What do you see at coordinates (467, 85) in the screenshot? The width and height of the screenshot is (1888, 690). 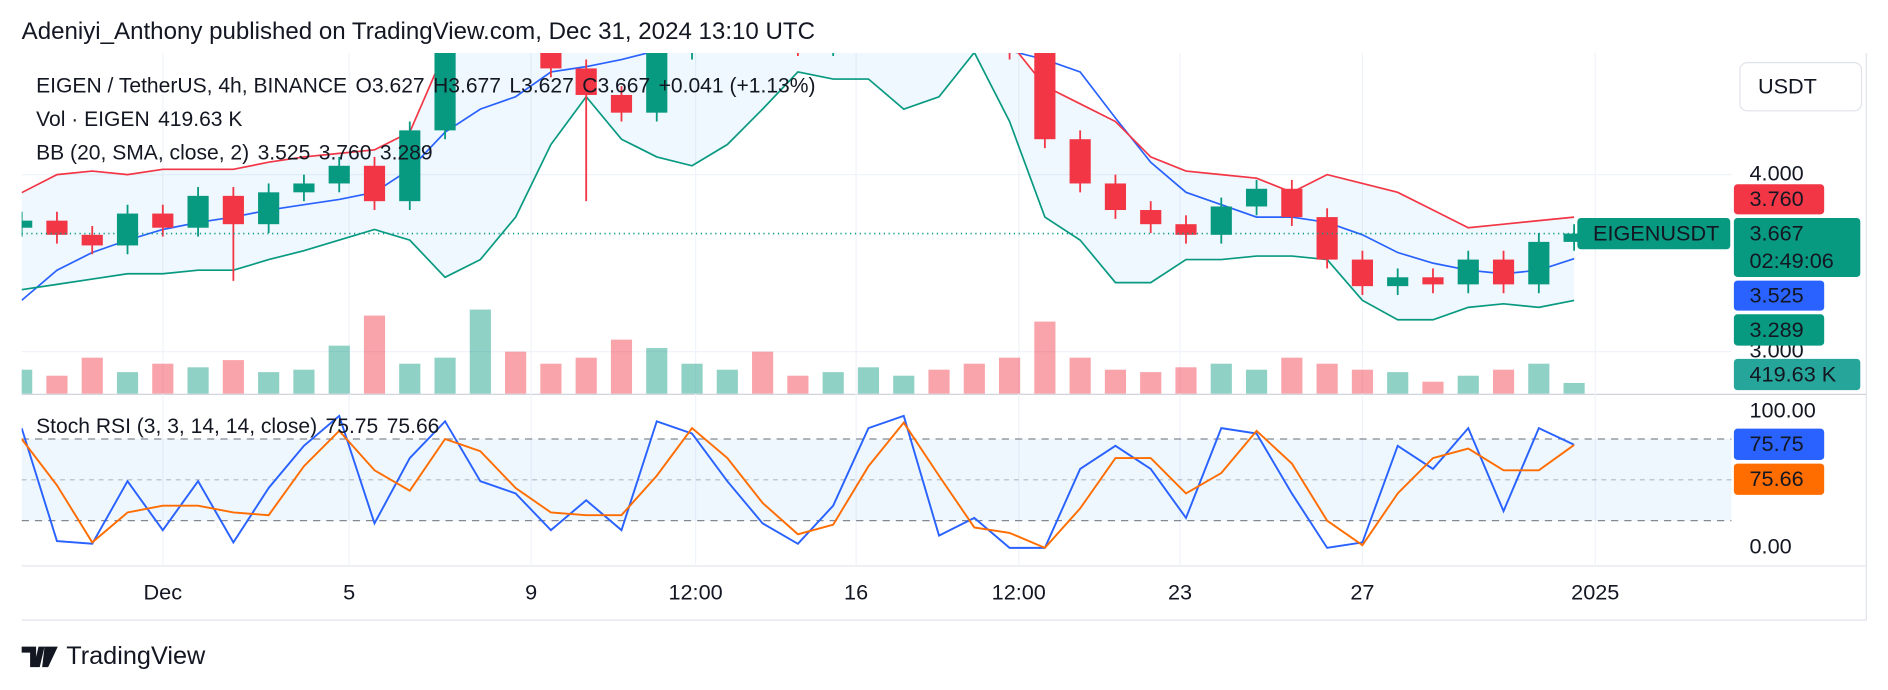 I see `legend-ohlc: H3.677` at bounding box center [467, 85].